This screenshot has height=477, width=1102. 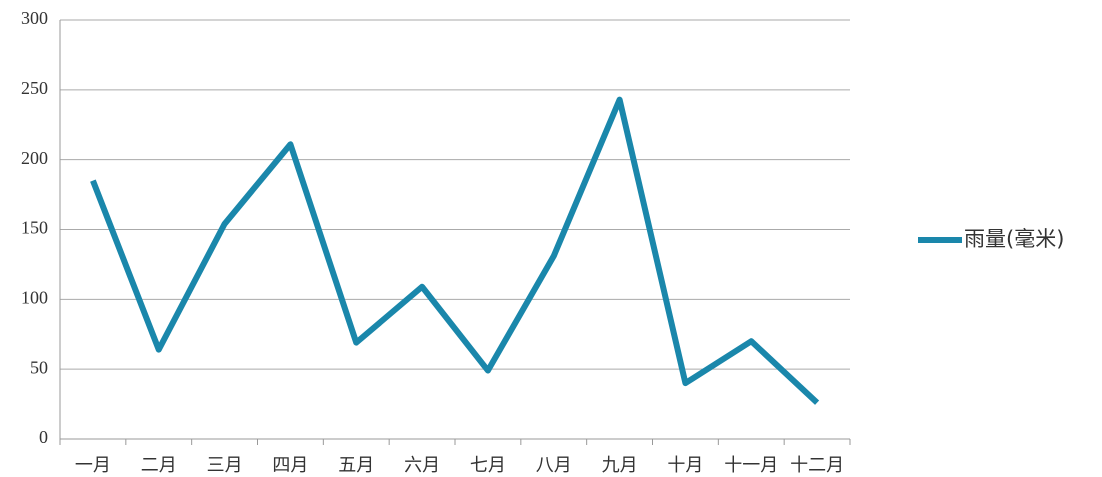 I want to click on x-tick-label: 四月, so click(x=290, y=465).